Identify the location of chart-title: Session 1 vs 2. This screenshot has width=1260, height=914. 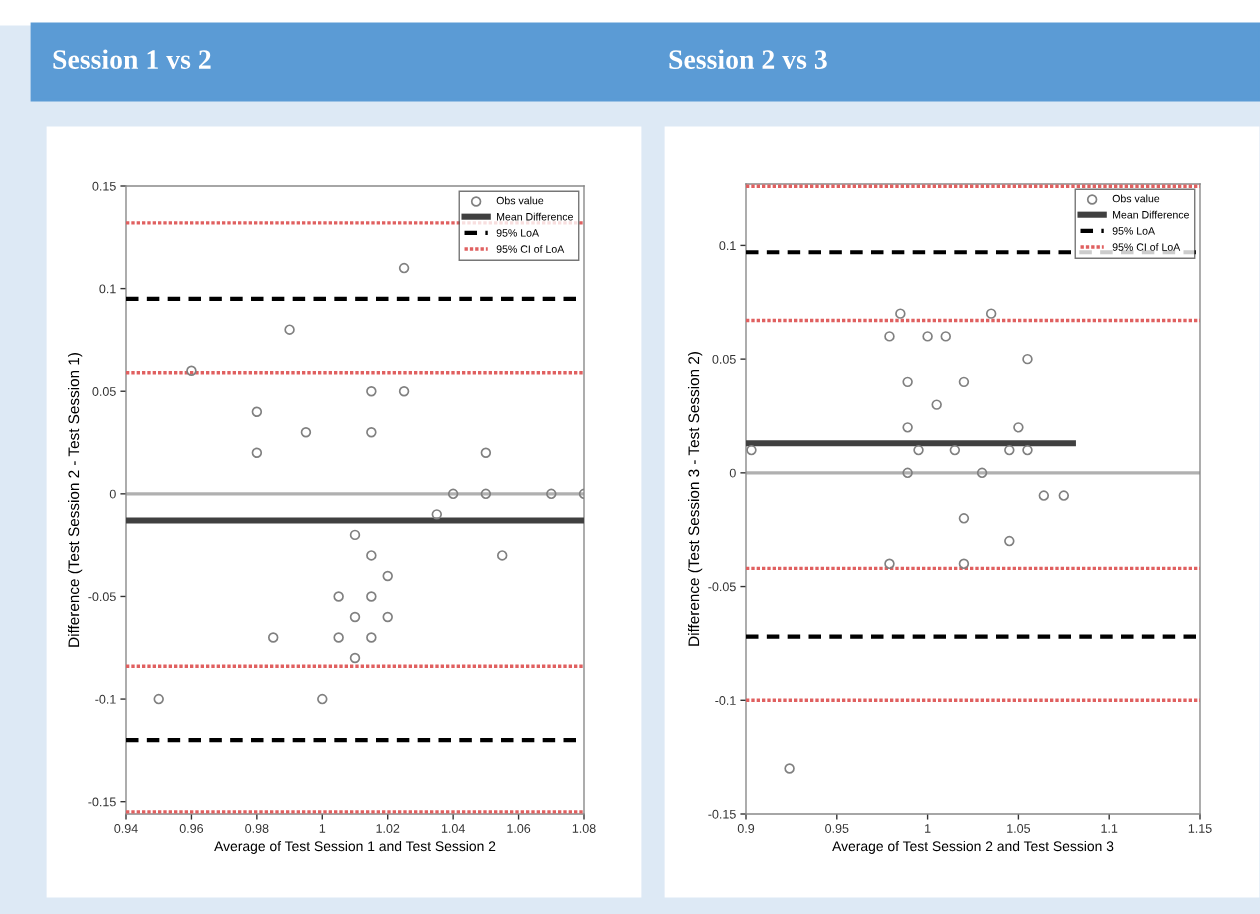
(132, 59).